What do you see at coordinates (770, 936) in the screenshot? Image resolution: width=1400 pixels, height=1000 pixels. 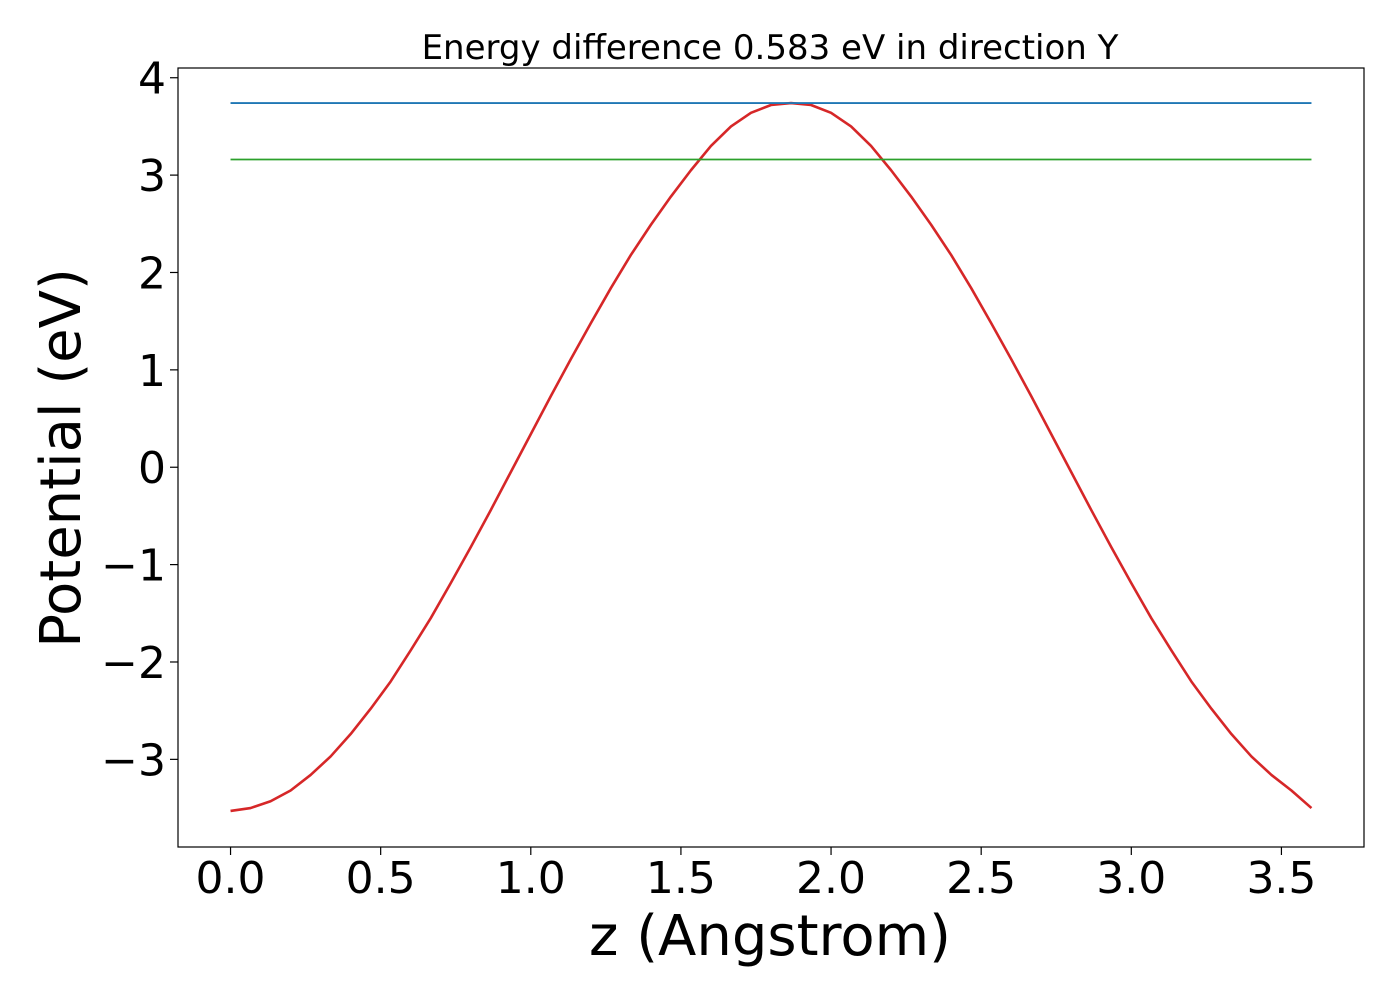 I see `x-axis-label: z (Angstrom)` at bounding box center [770, 936].